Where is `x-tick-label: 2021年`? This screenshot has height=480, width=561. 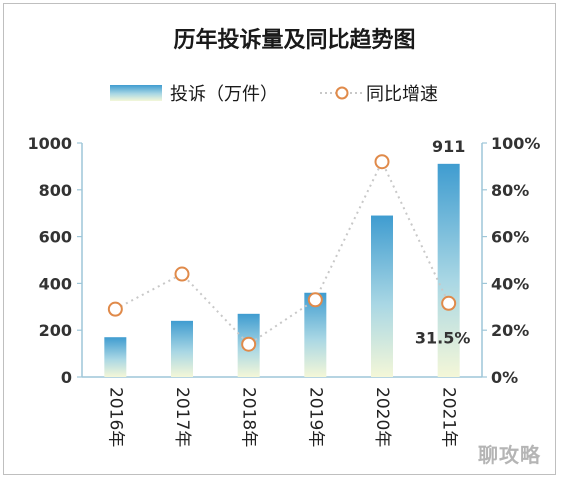
x-tick-label: 2021年 is located at coordinates (449, 417).